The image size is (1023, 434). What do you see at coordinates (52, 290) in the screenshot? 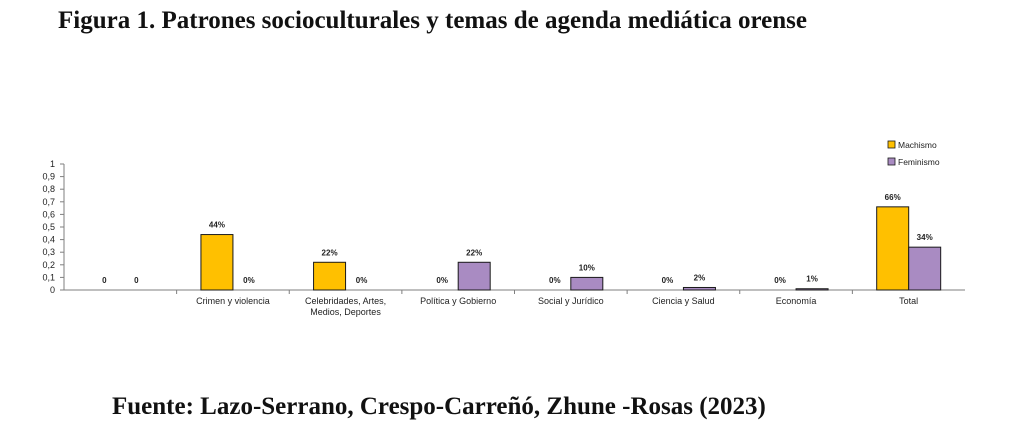
I see `y-tick-label: 0` at bounding box center [52, 290].